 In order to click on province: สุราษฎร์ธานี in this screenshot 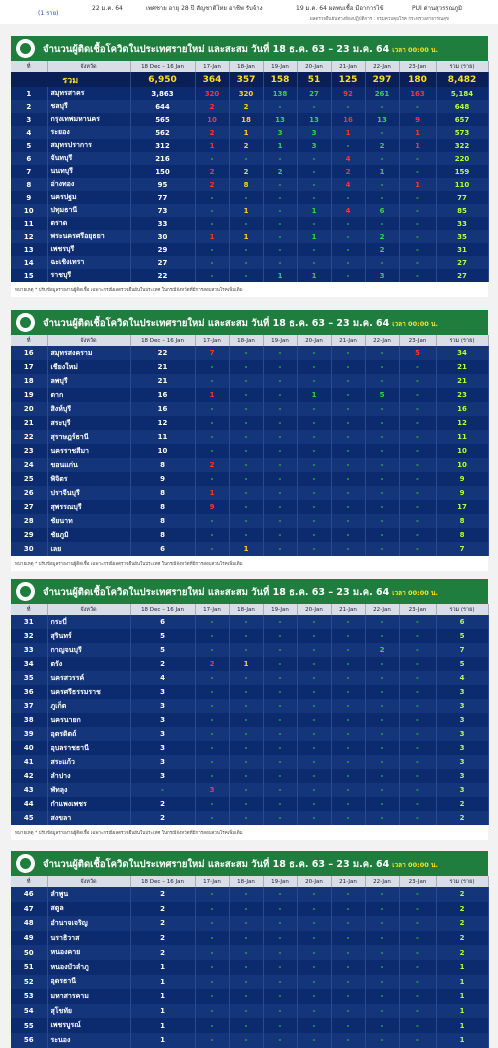, I will do `click(89, 437)`.